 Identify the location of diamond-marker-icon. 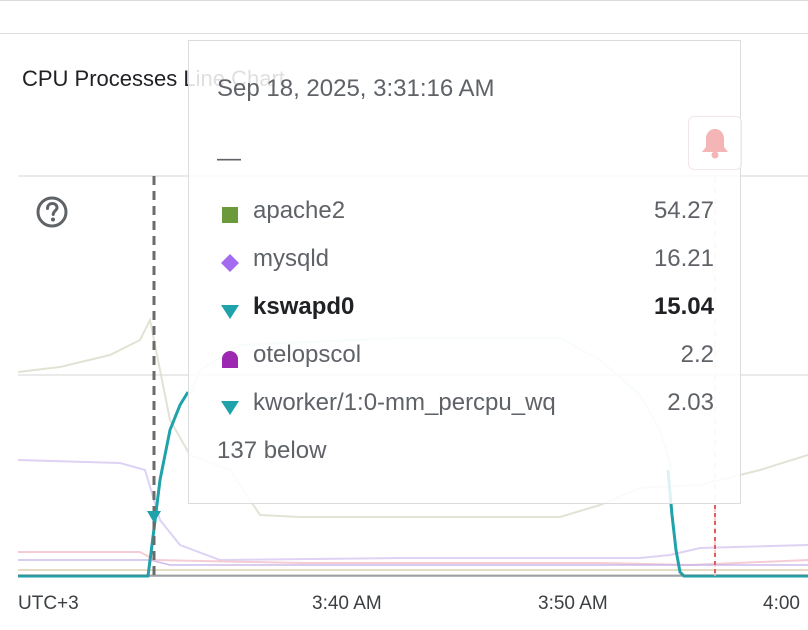
(230, 261).